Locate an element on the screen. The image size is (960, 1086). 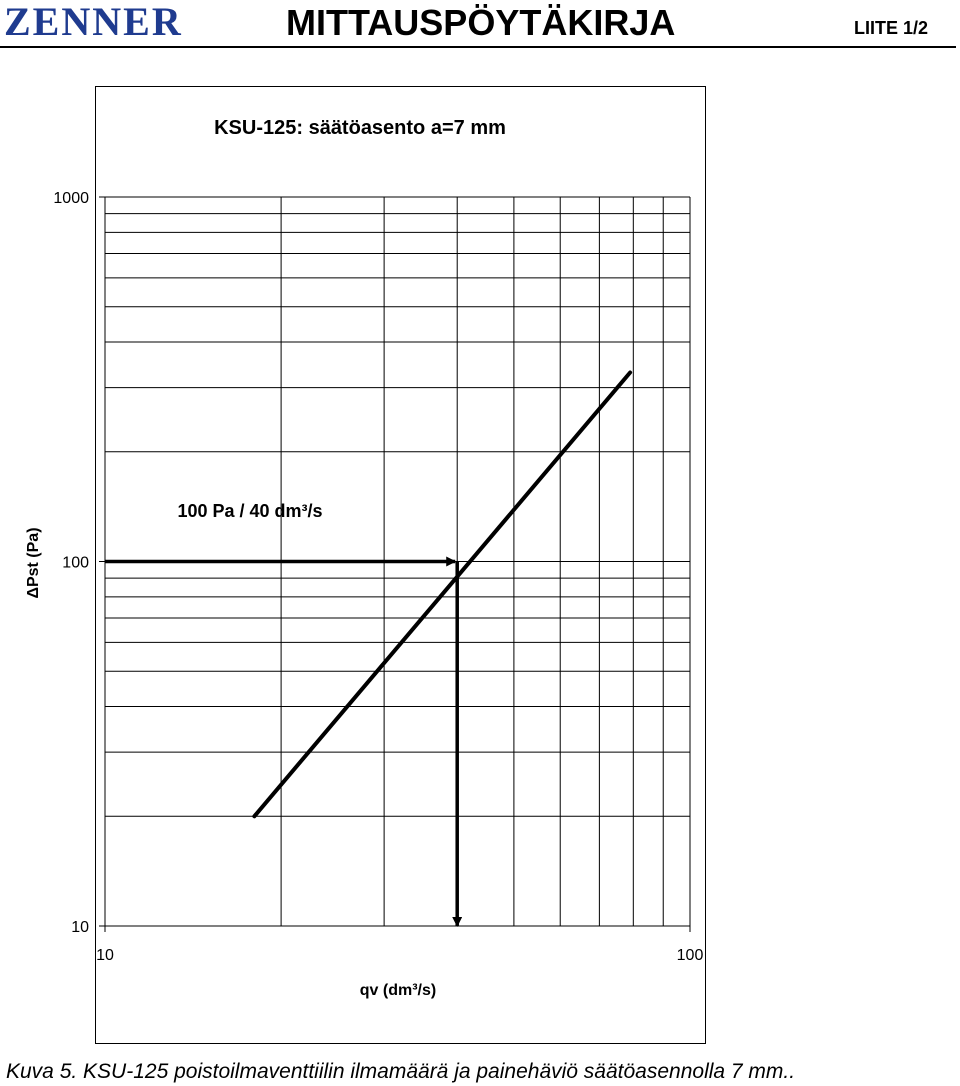
y-tick-label: 1000 is located at coordinates (71, 198).